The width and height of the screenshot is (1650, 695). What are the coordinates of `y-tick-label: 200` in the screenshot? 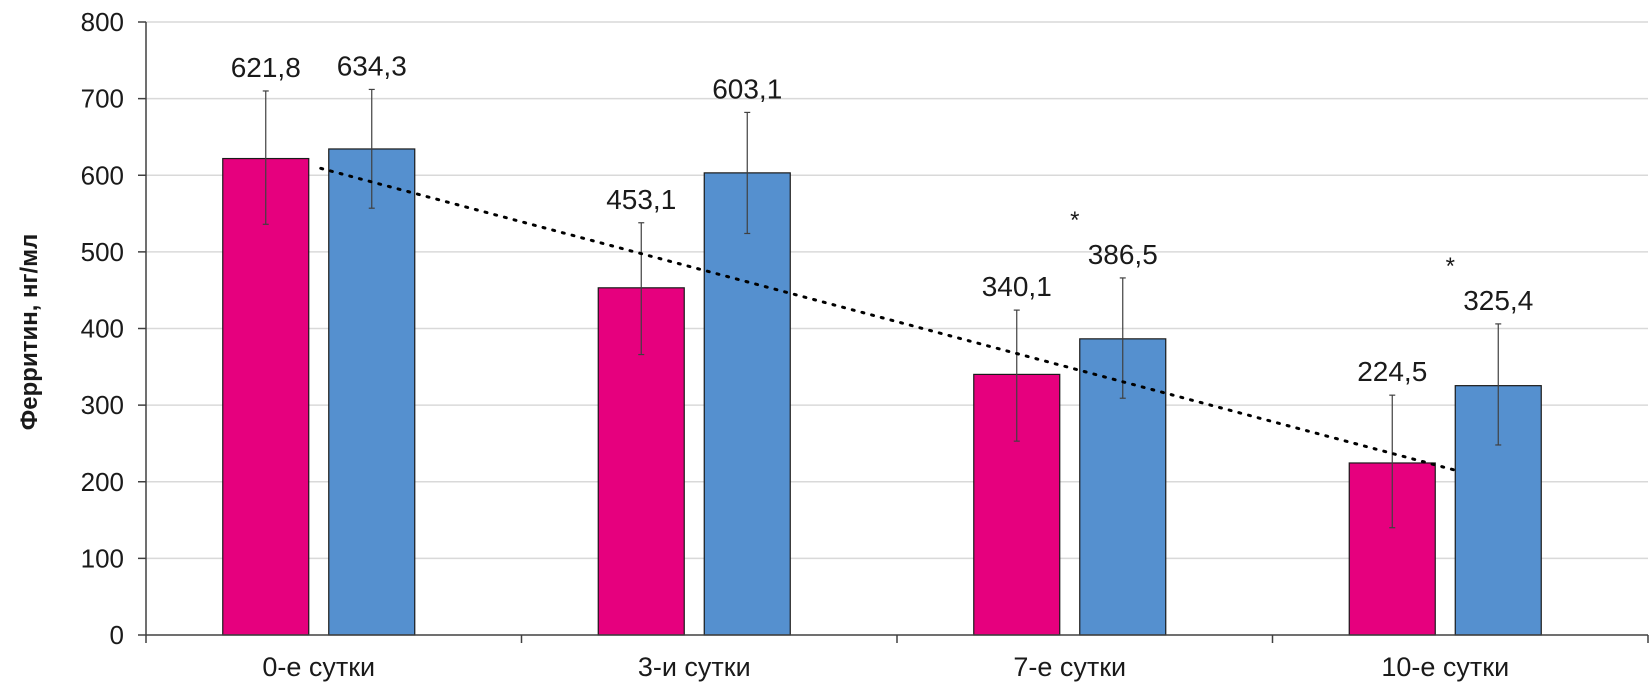 It's located at (102, 482).